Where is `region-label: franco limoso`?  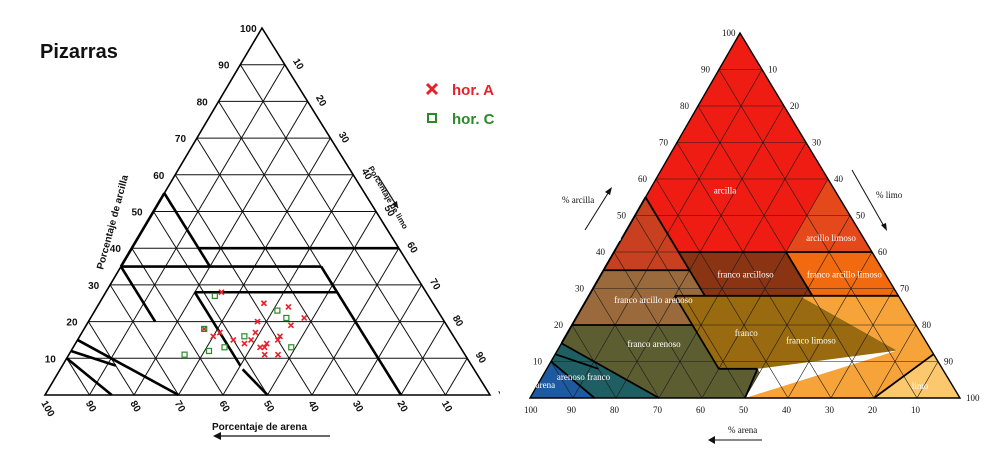
region-label: franco limoso is located at coordinates (811, 340).